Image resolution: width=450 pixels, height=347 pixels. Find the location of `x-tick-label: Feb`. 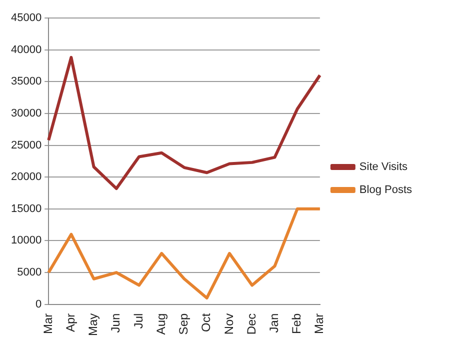

x-tick-label: Feb is located at coordinates (297, 323).